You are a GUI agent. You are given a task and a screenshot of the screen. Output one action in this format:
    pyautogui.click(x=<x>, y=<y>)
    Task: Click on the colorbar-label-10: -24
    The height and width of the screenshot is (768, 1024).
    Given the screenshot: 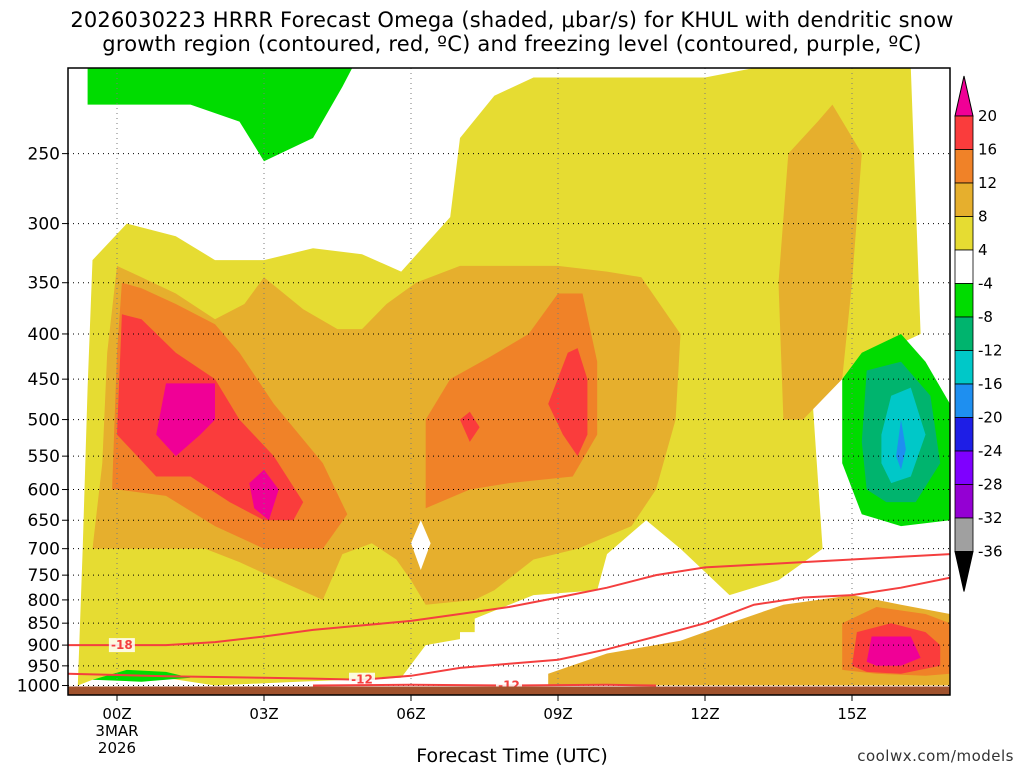 What is the action you would take?
    pyautogui.click(x=990, y=451)
    